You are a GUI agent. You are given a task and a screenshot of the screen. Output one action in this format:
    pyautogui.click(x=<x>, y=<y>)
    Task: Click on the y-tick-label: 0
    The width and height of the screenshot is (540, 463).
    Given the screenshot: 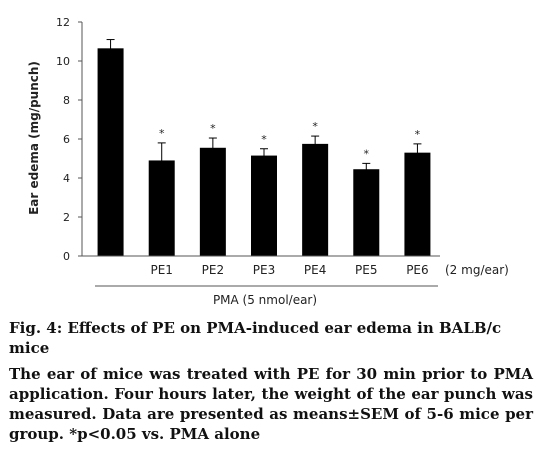 What is the action you would take?
    pyautogui.click(x=66, y=256)
    